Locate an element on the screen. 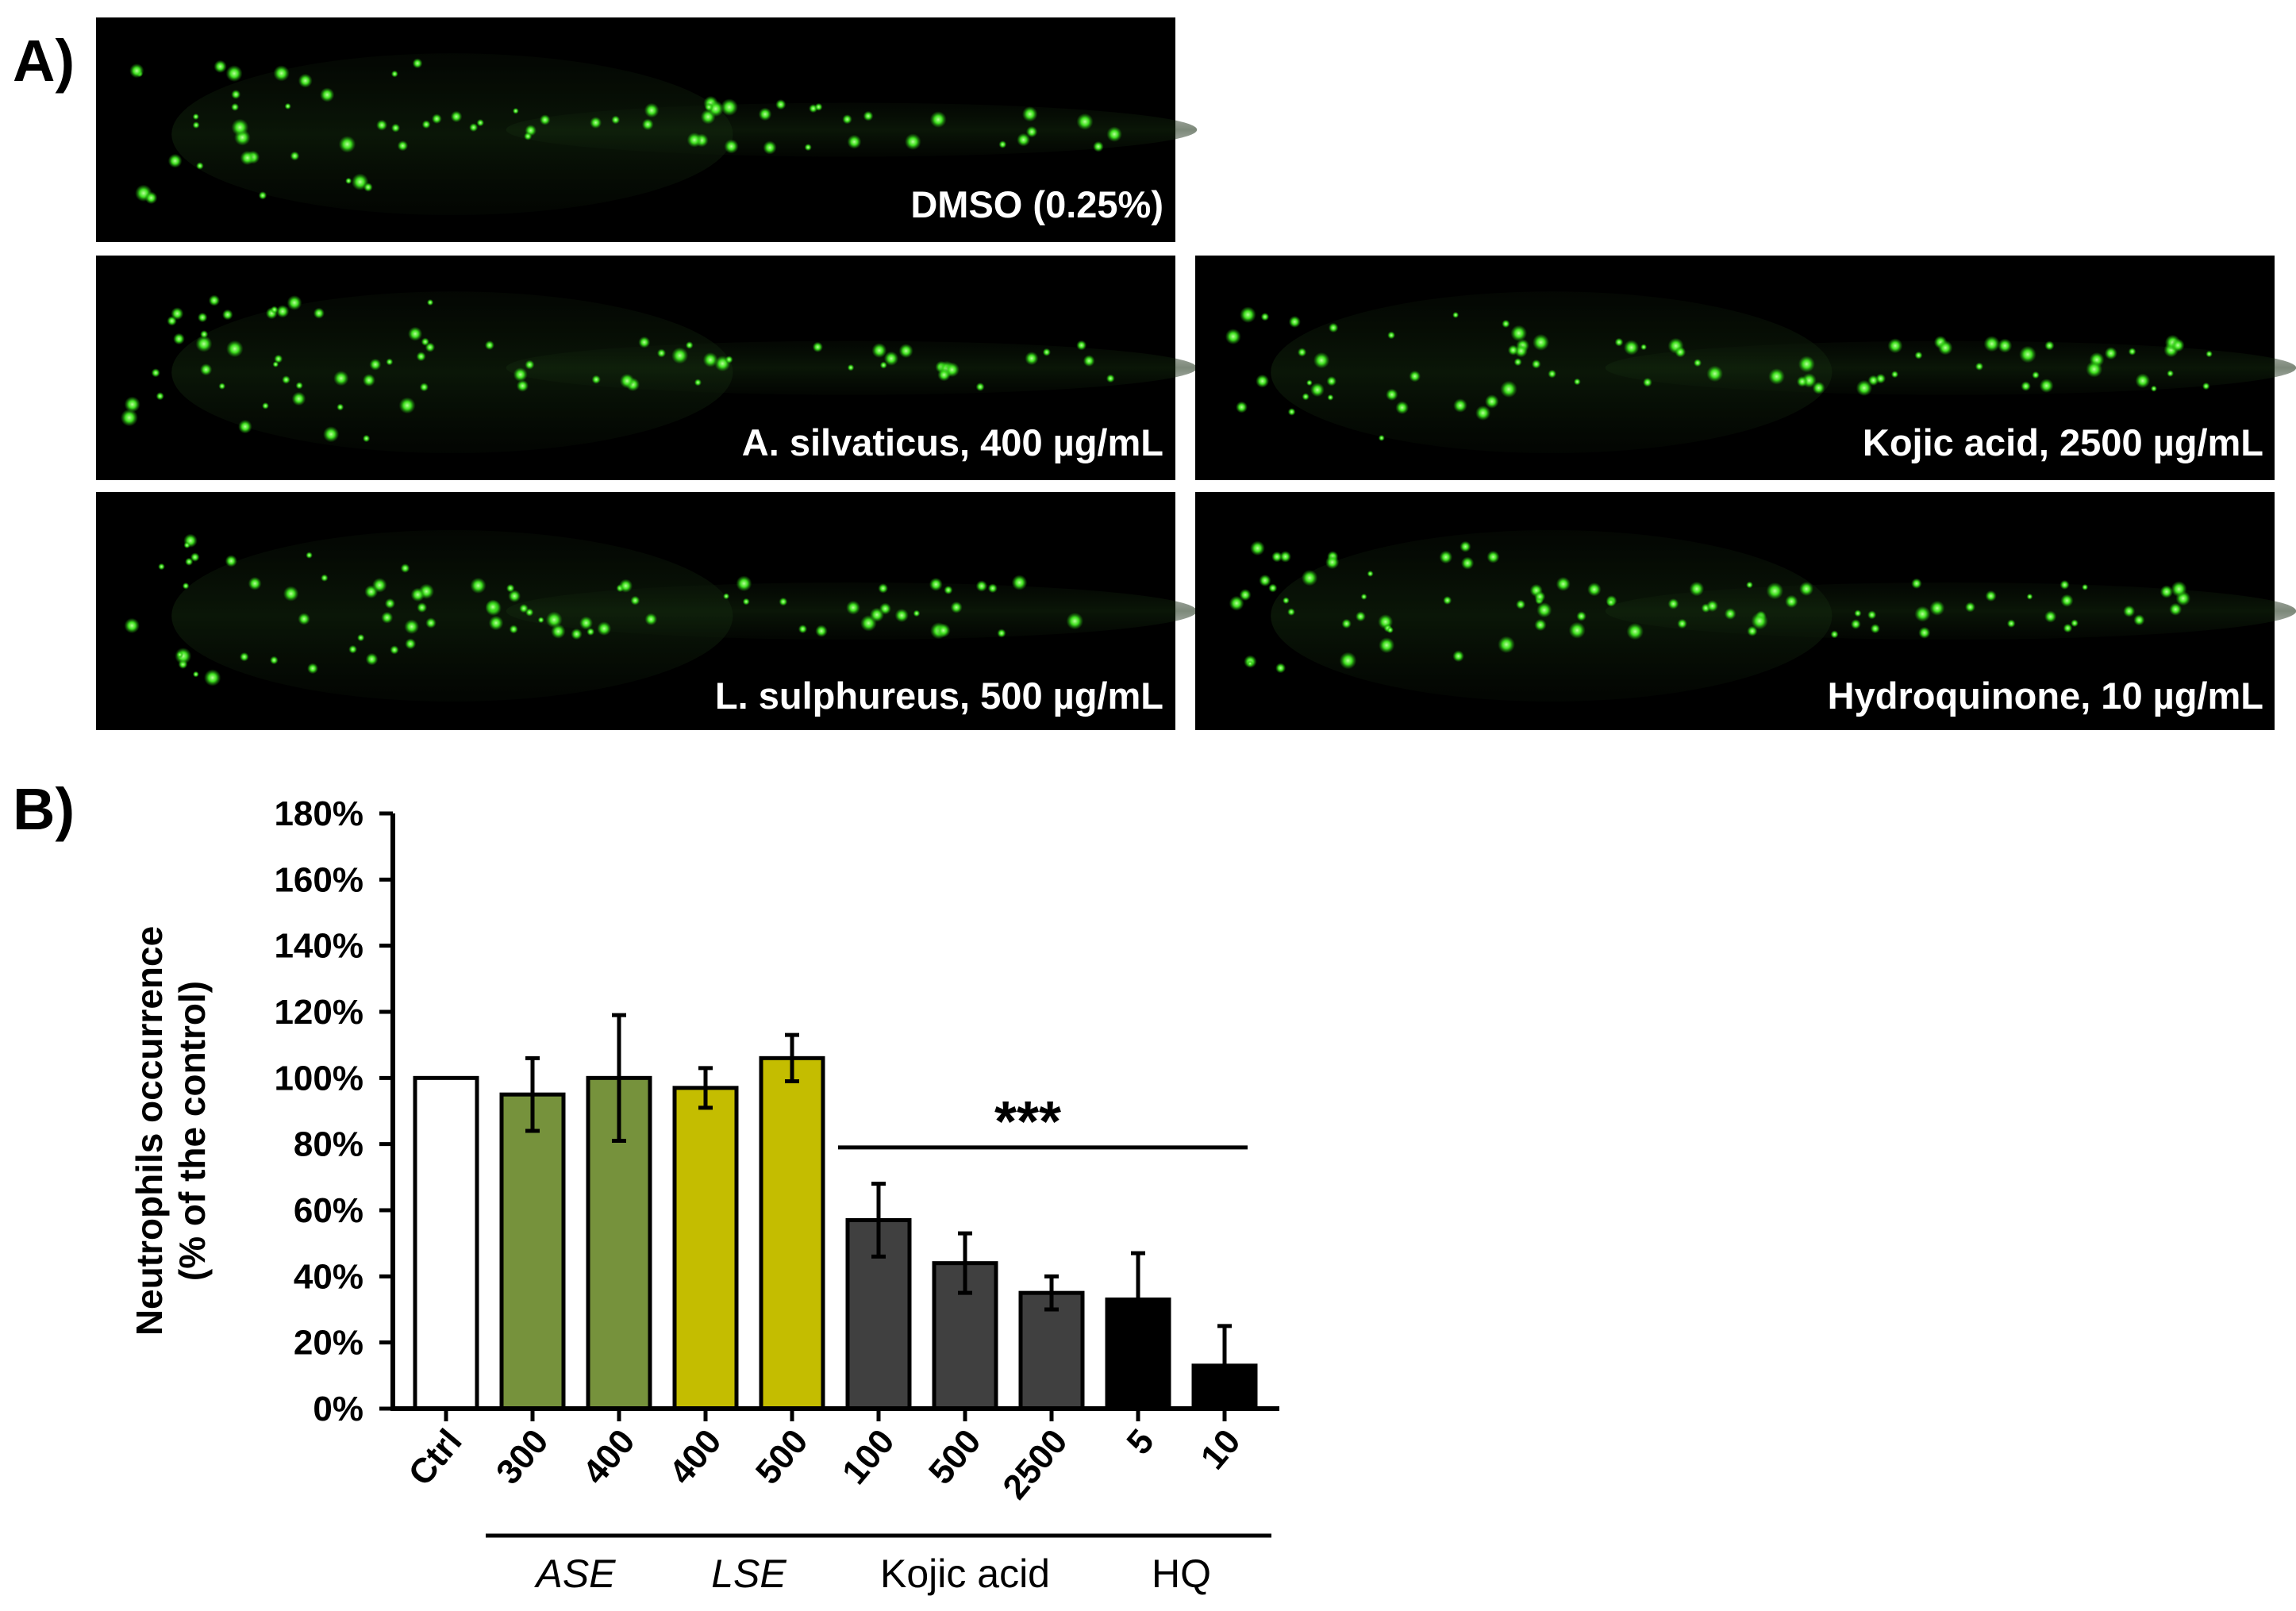 This screenshot has width=2296, height=1611. y-tick-label: 20% is located at coordinates (328, 1343).